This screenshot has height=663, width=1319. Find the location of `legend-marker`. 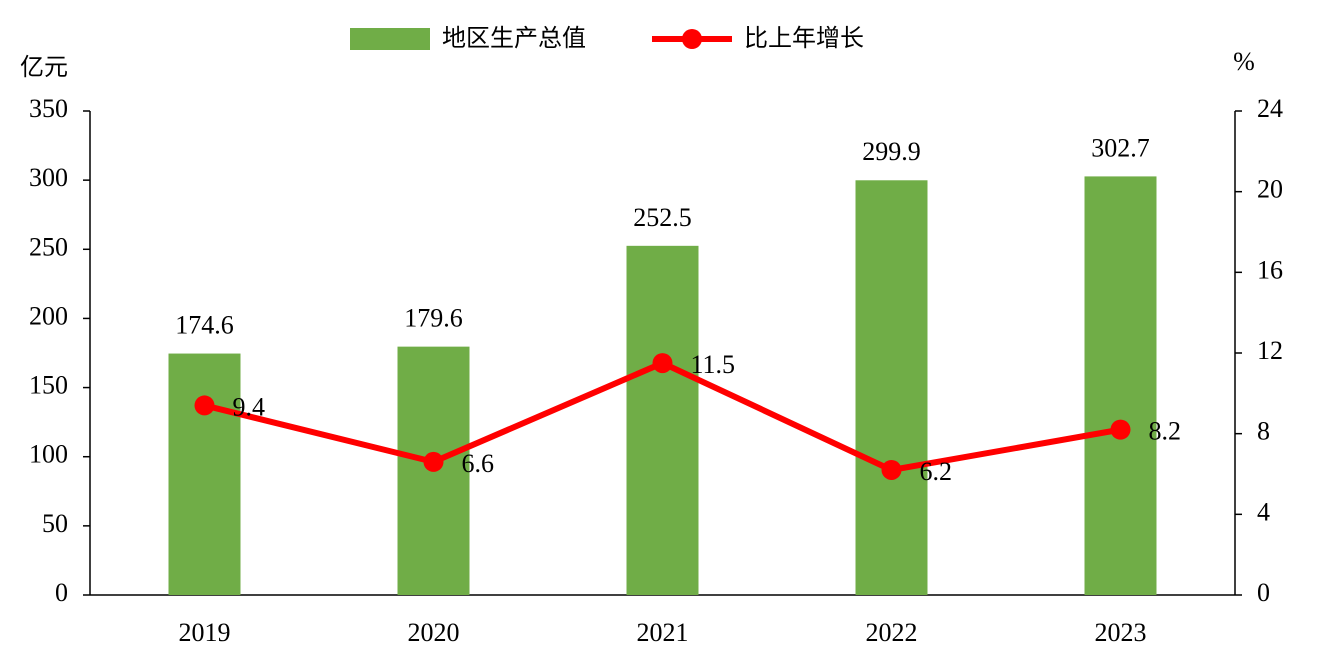

legend-marker is located at coordinates (692, 39).